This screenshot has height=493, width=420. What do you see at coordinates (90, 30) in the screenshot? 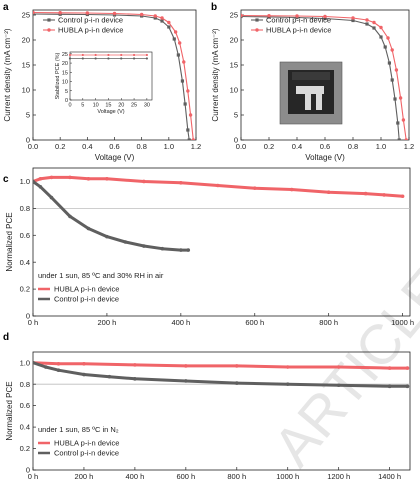
I see `legend-label: HUBLA p-i-n device` at bounding box center [90, 30].